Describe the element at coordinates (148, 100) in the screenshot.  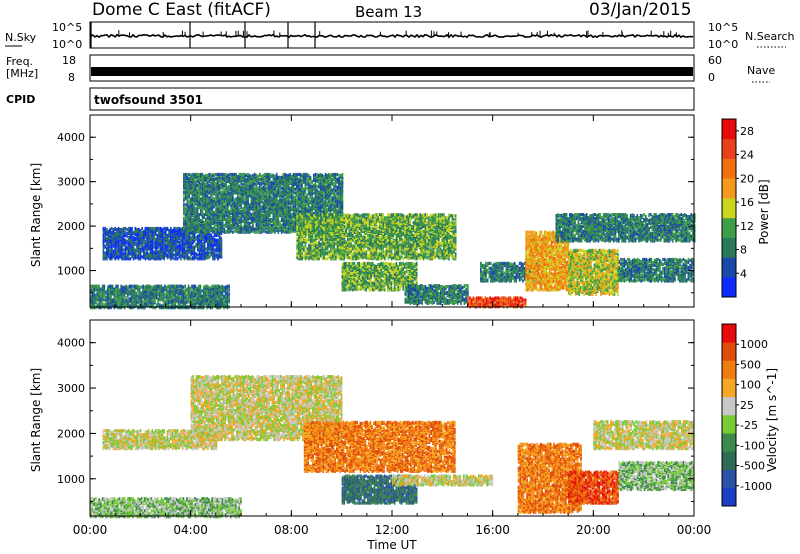
I see `cpid-program: twofsound 3501` at that location.